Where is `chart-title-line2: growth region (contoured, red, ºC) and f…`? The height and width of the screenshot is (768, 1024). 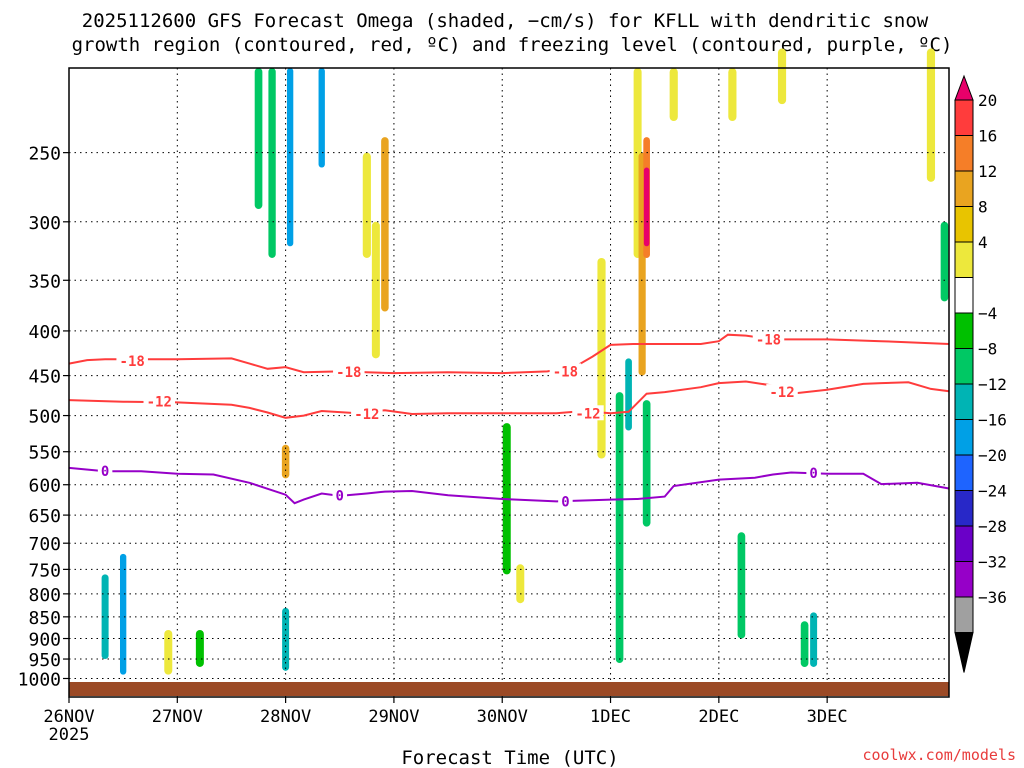
chart-title-line2: growth region (contoured, red, ºC) and f… is located at coordinates (512, 45).